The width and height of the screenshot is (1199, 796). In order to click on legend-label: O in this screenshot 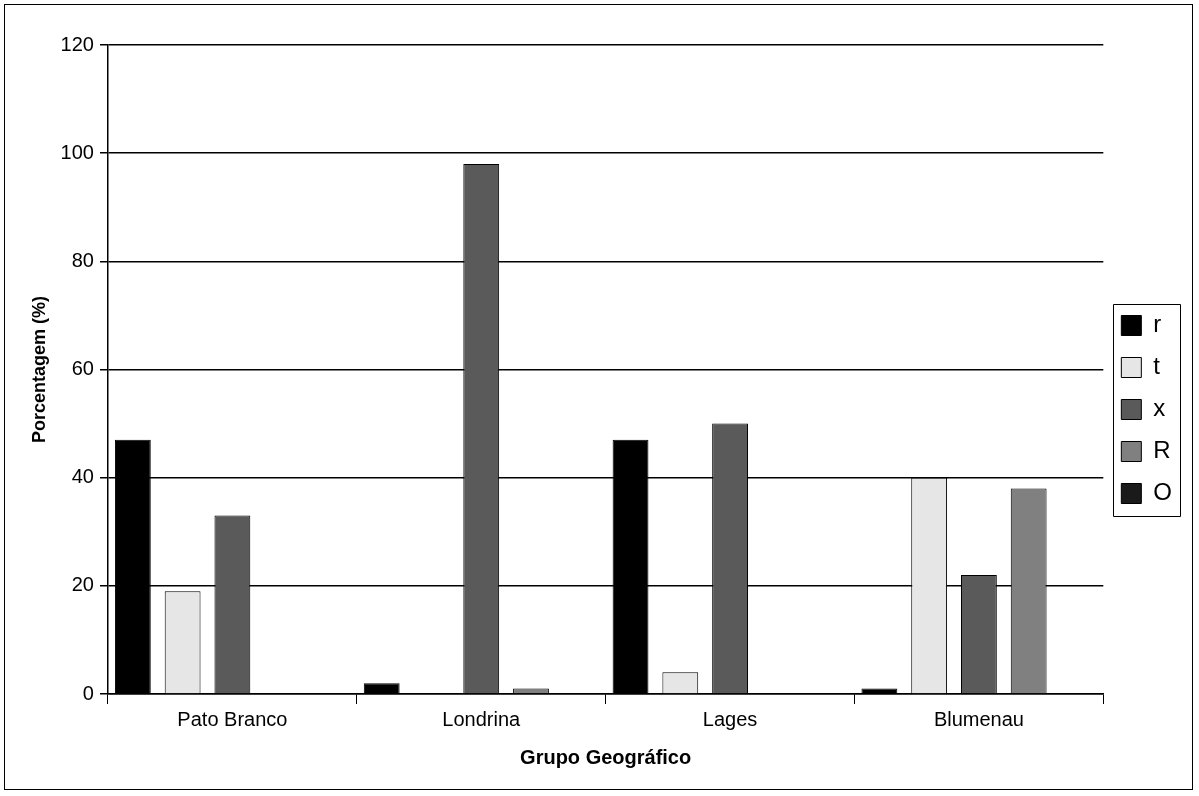, I will do `click(1162, 492)`.